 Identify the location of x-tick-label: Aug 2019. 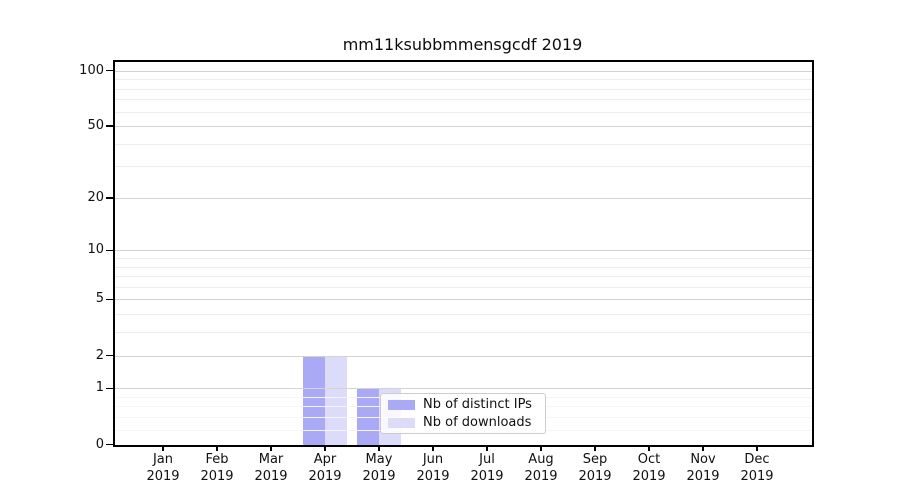
(541, 468).